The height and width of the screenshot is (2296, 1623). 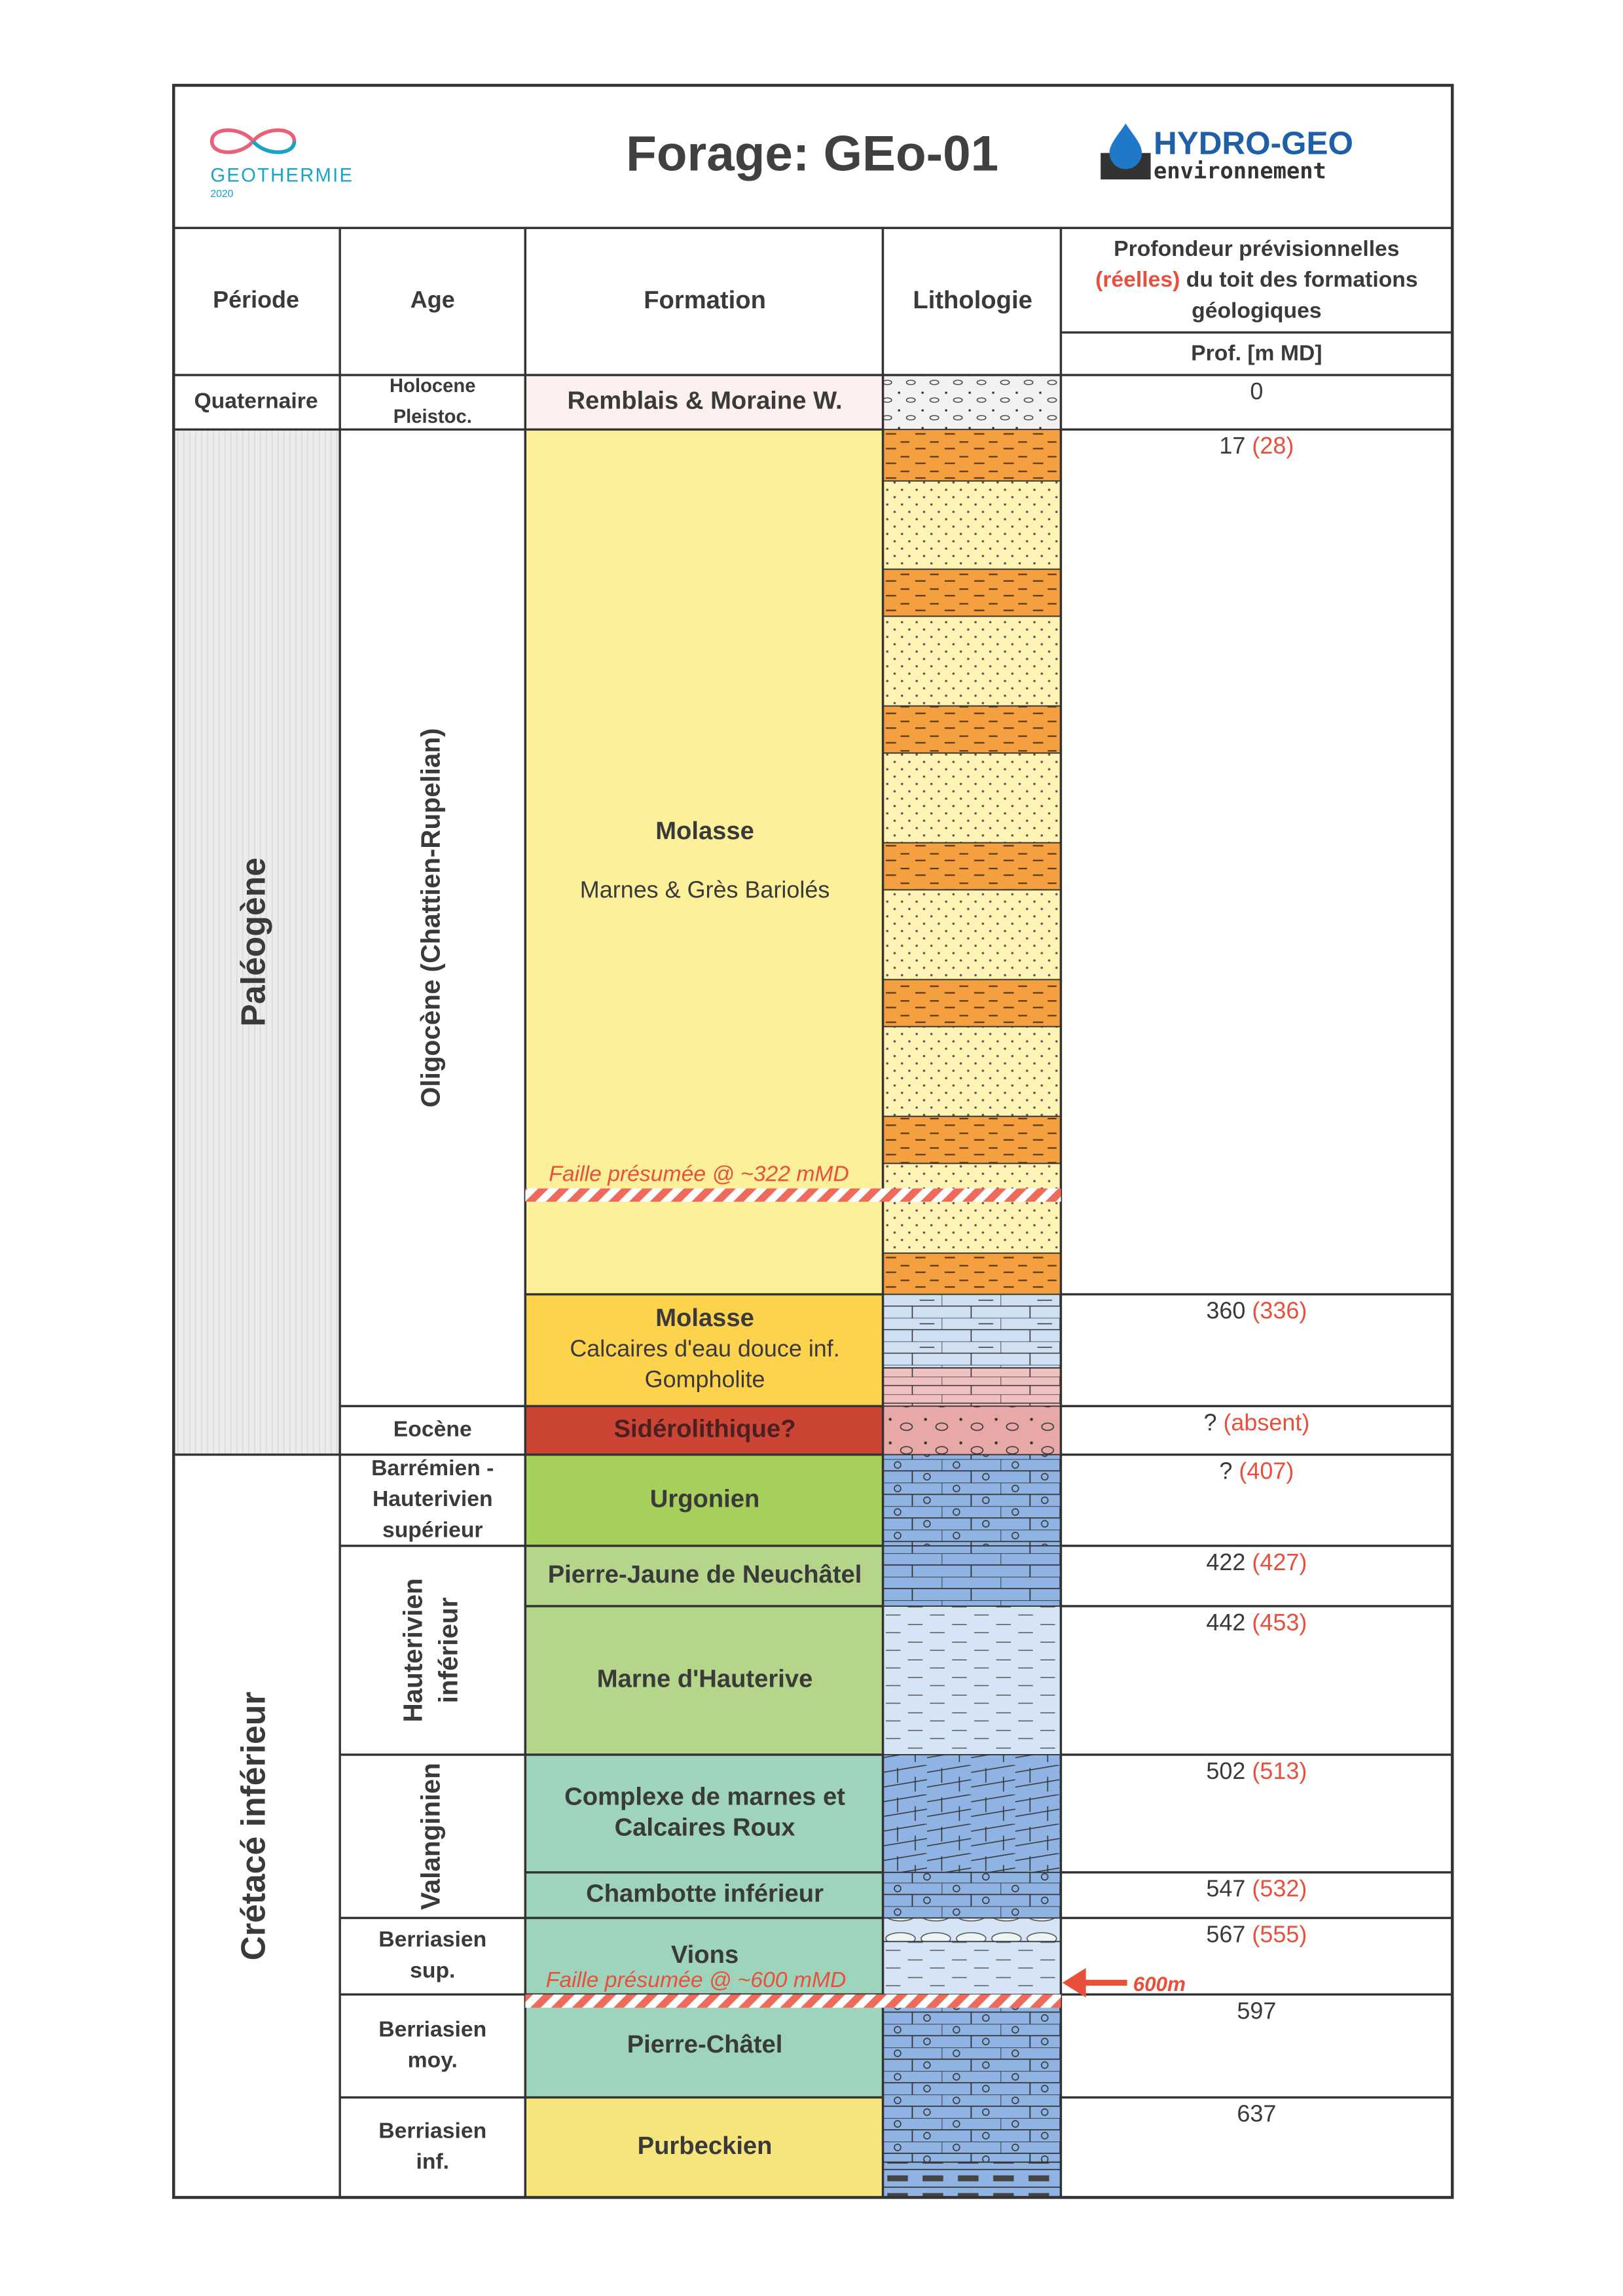 I want to click on depth-value: 360 (336), so click(x=1256, y=1310).